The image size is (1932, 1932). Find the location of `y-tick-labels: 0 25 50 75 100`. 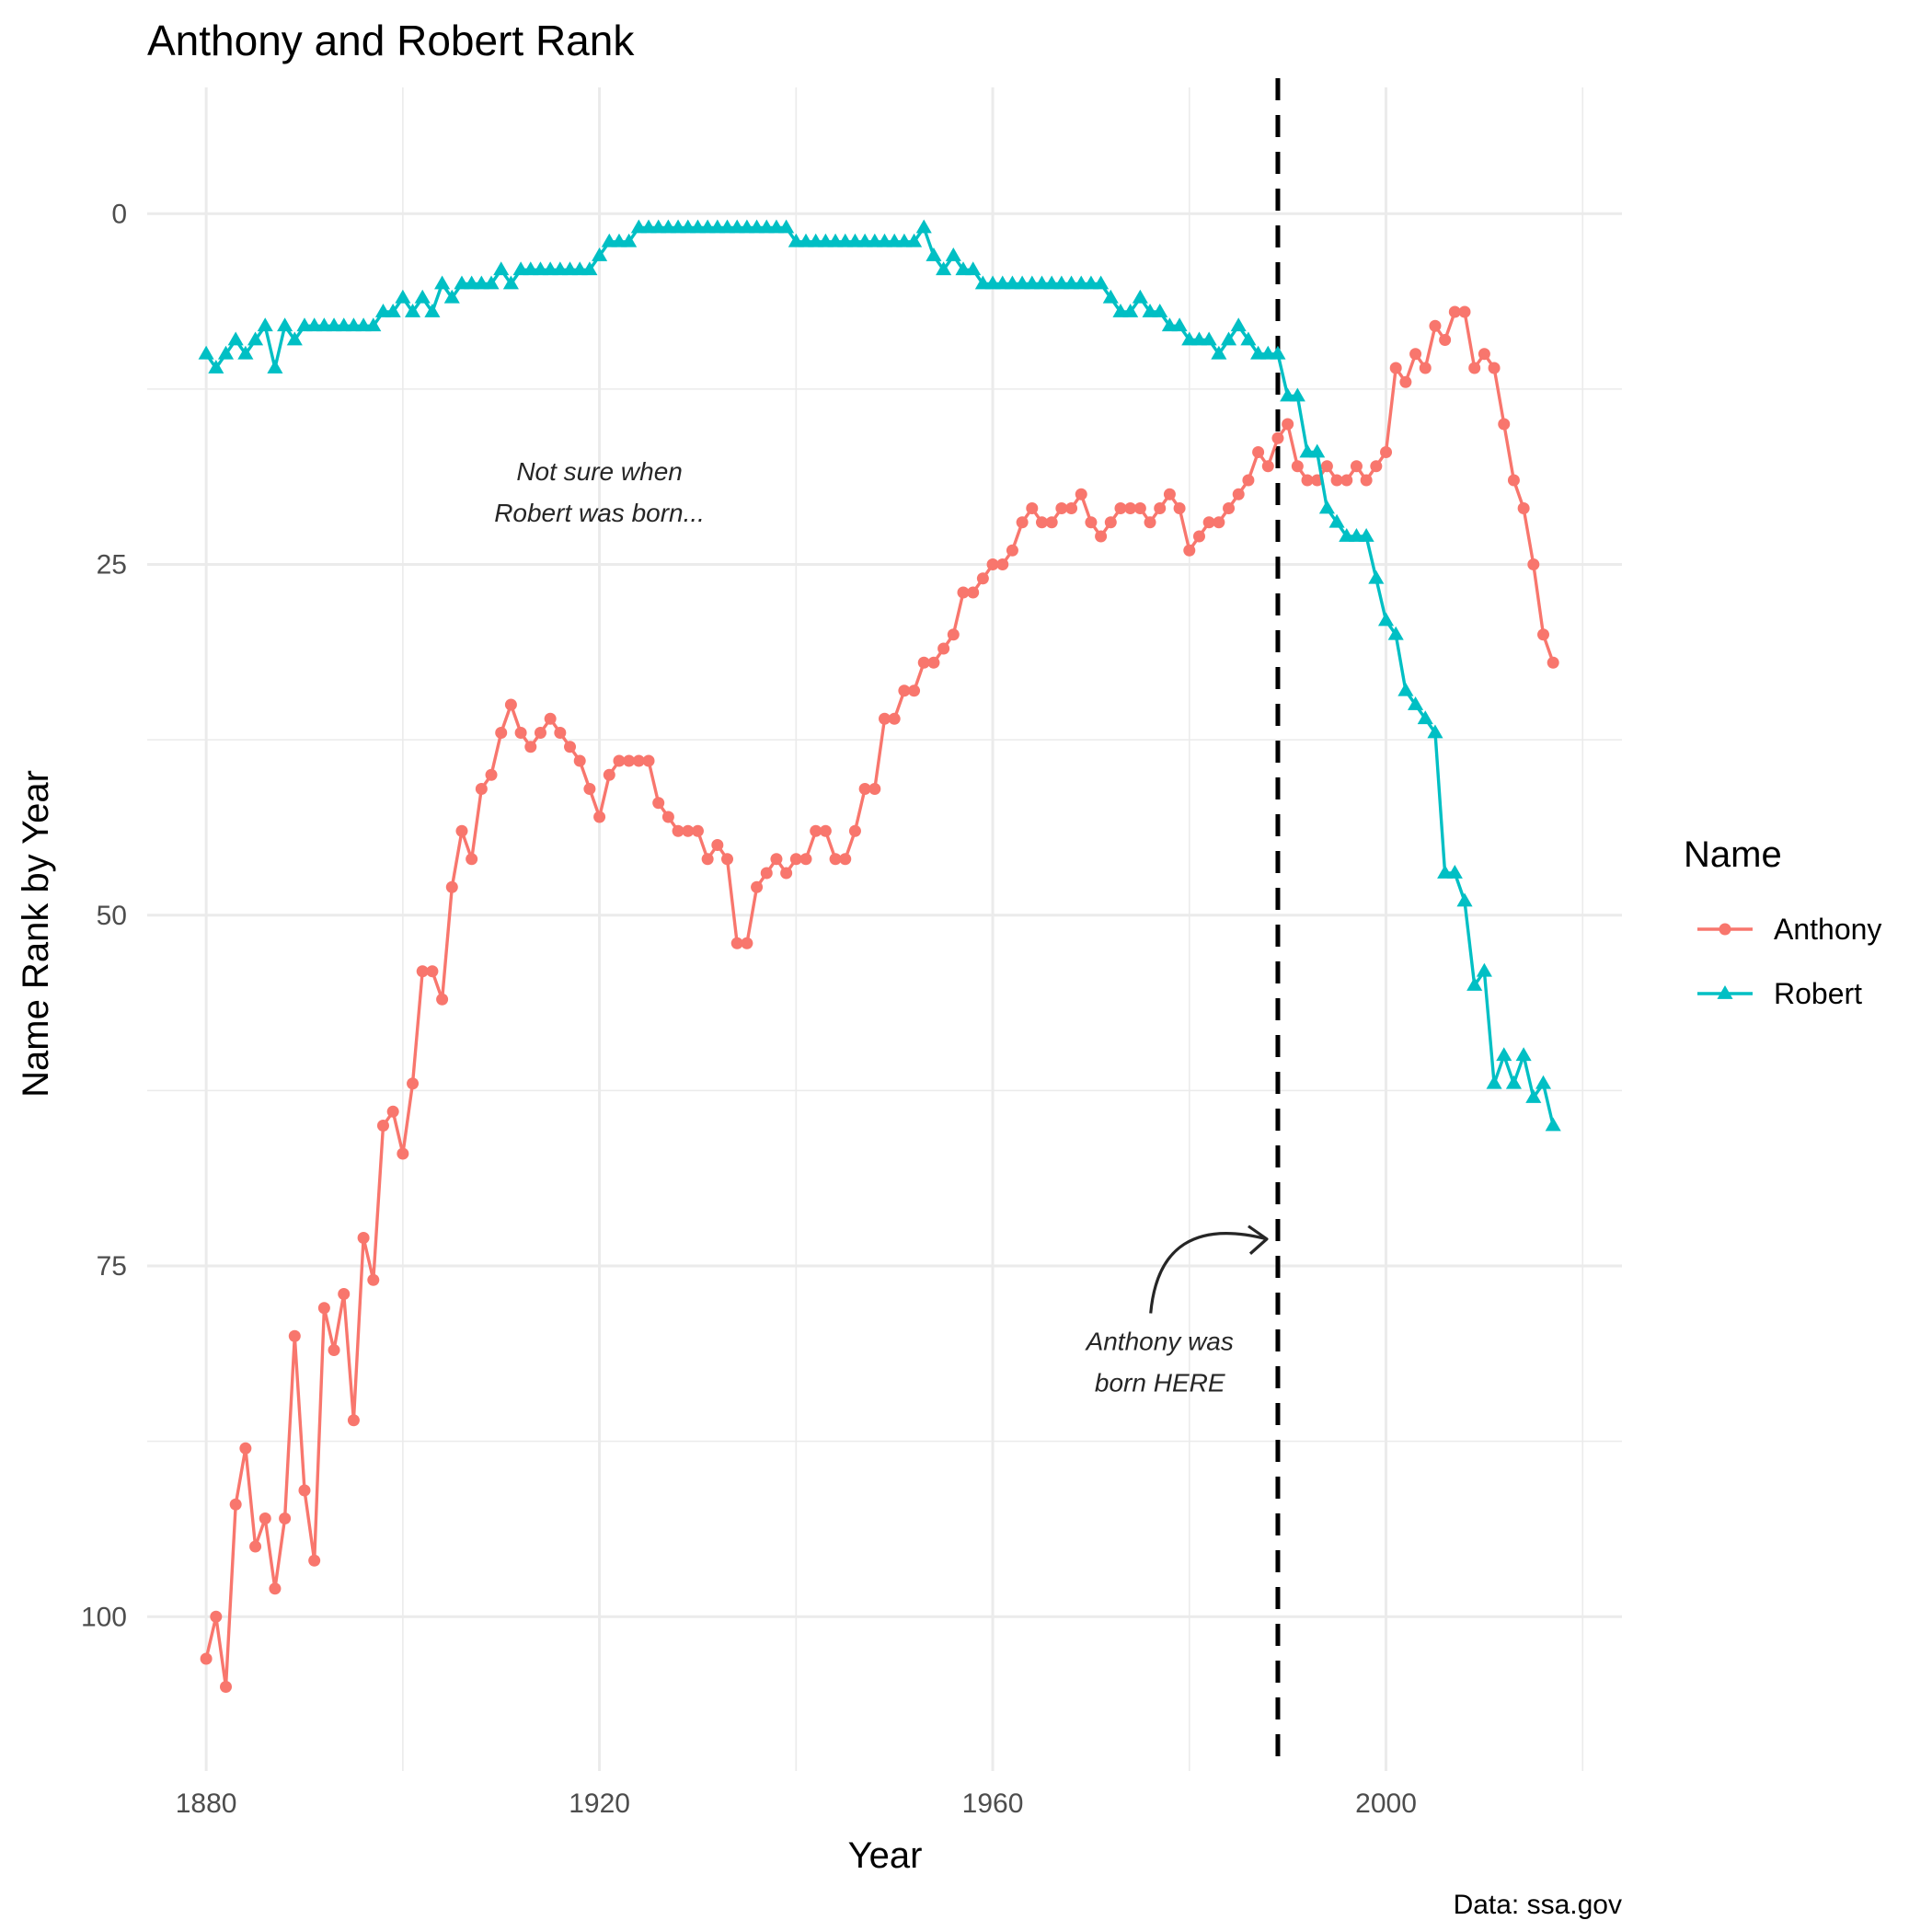

y-tick-labels: 0 25 50 75 100 is located at coordinates (104, 915).